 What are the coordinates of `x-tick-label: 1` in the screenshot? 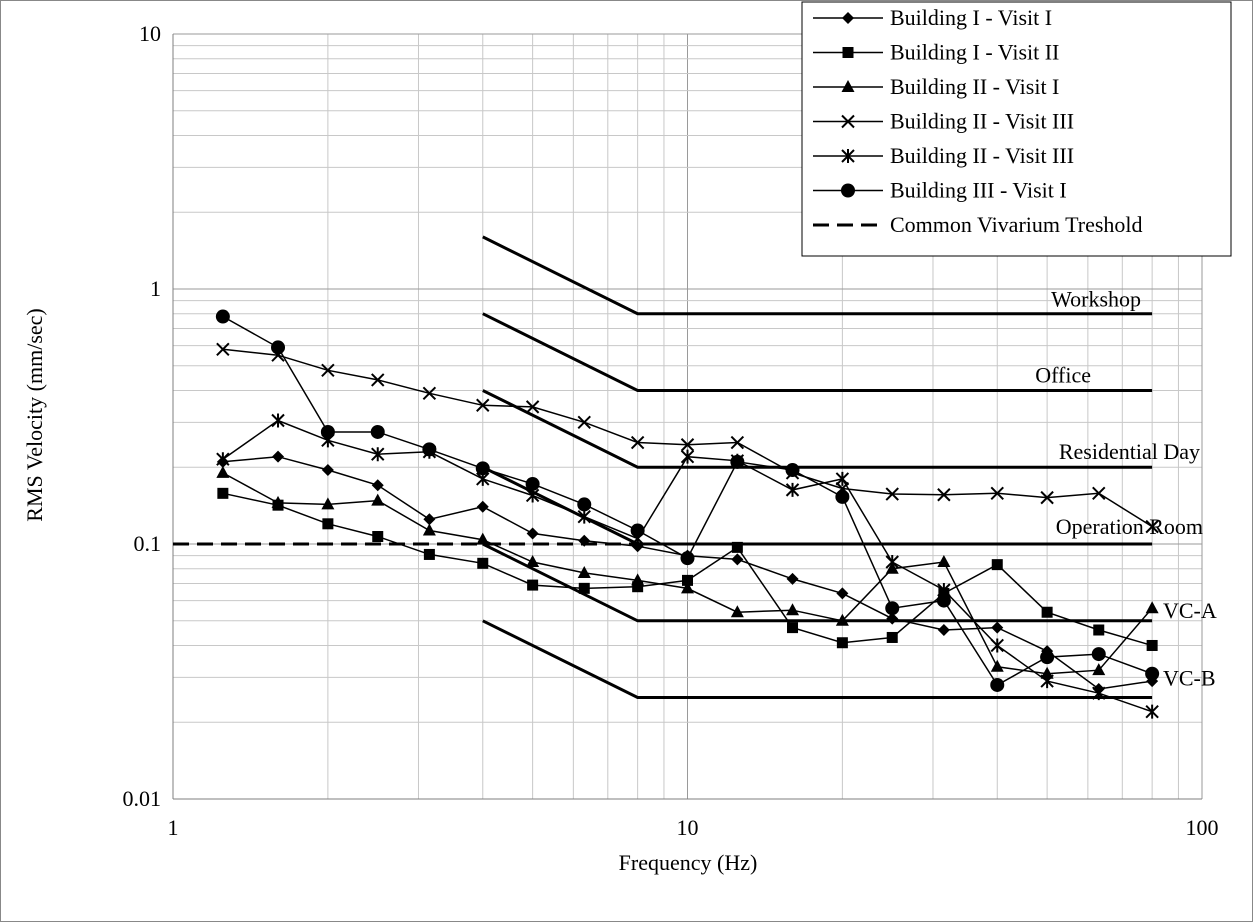 It's located at (173, 827).